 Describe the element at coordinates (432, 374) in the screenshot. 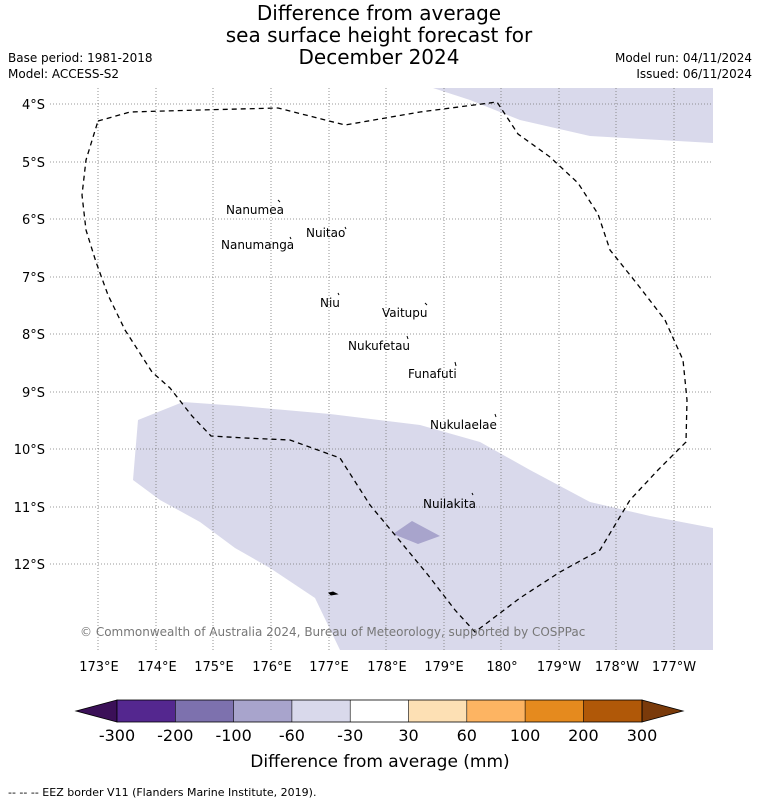

I see `island-label-funafuti: Funafuti` at that location.